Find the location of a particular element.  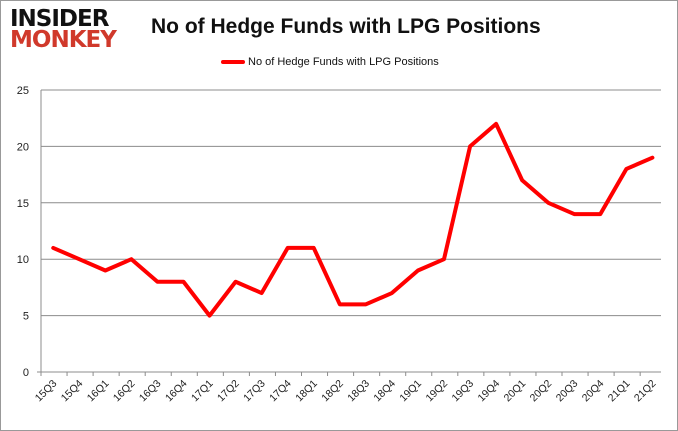

x-tick-label: 18Q4 is located at coordinates (384, 391).